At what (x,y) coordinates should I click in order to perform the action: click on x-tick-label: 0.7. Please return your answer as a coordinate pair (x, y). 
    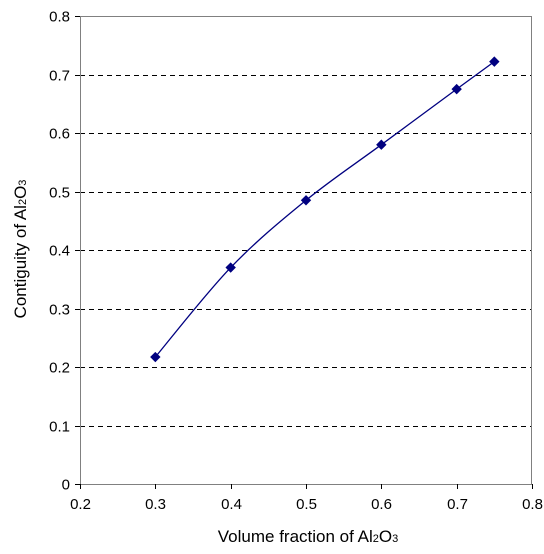
    Looking at the image, I should click on (457, 504).